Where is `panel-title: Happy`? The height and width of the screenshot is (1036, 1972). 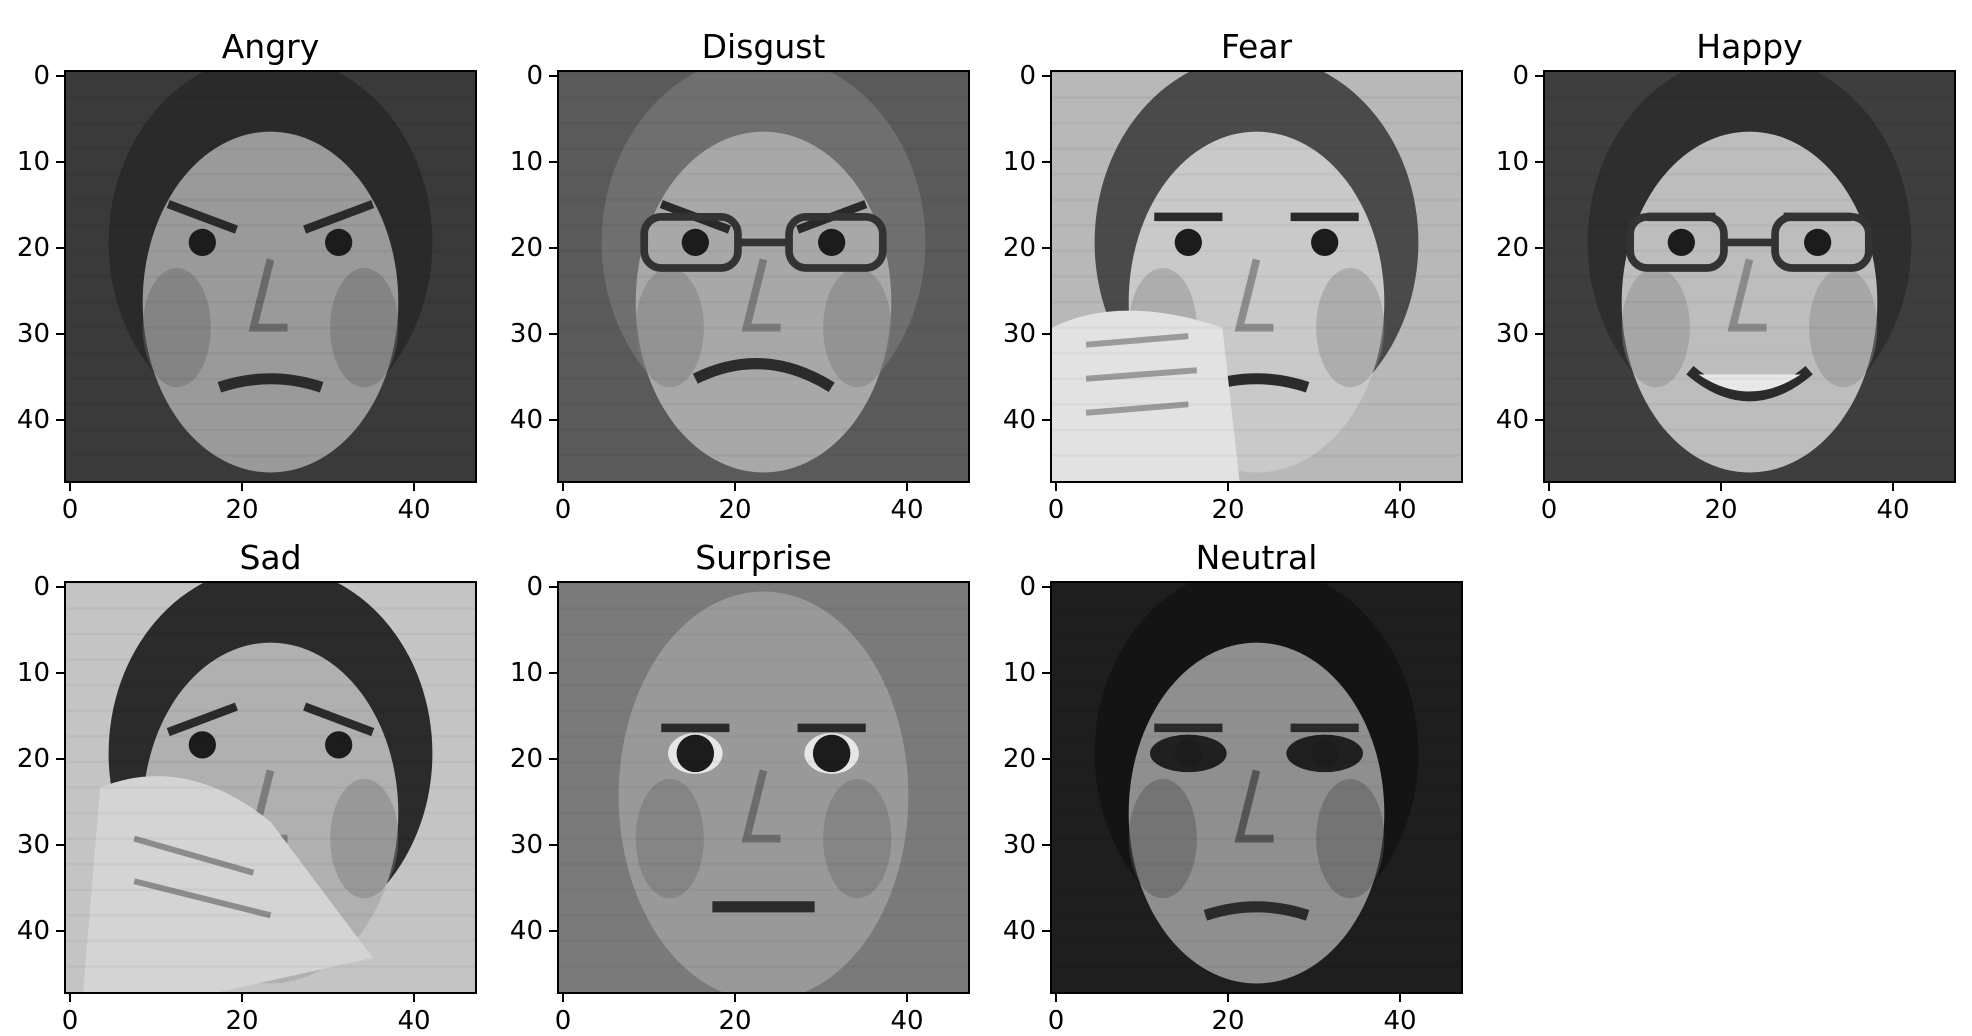 panel-title: Happy is located at coordinates (1749, 46).